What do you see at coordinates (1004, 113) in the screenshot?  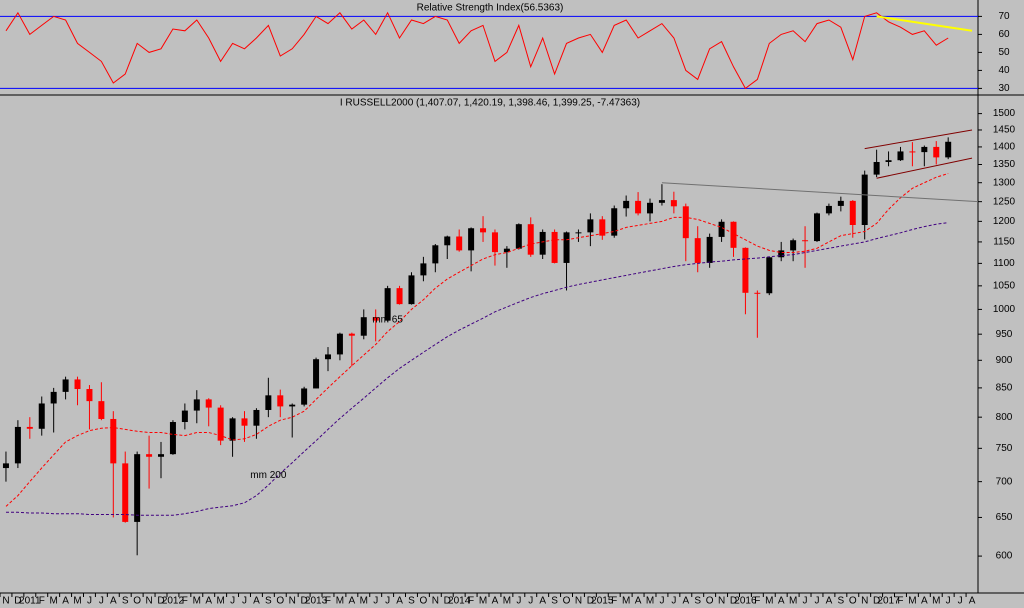 I see `y-tick-label: 1500` at bounding box center [1004, 113].